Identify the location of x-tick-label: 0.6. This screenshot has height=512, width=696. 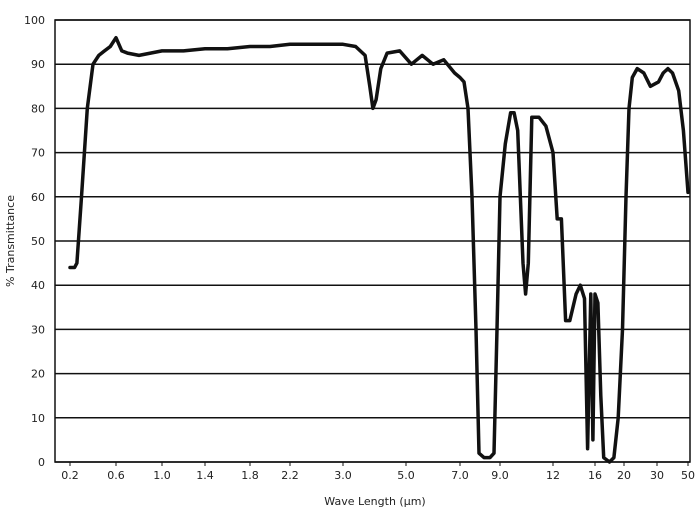
(116, 475).